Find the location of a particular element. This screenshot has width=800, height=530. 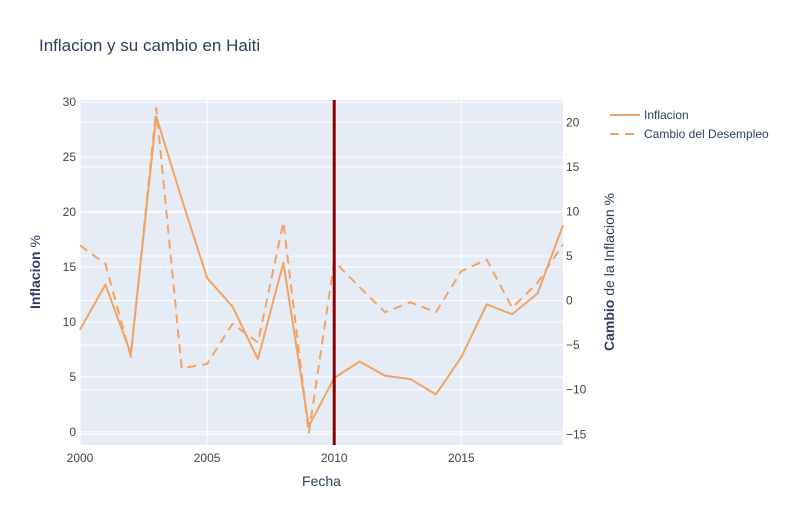

y-axis-right-label-bold: Cambio is located at coordinates (609, 325).